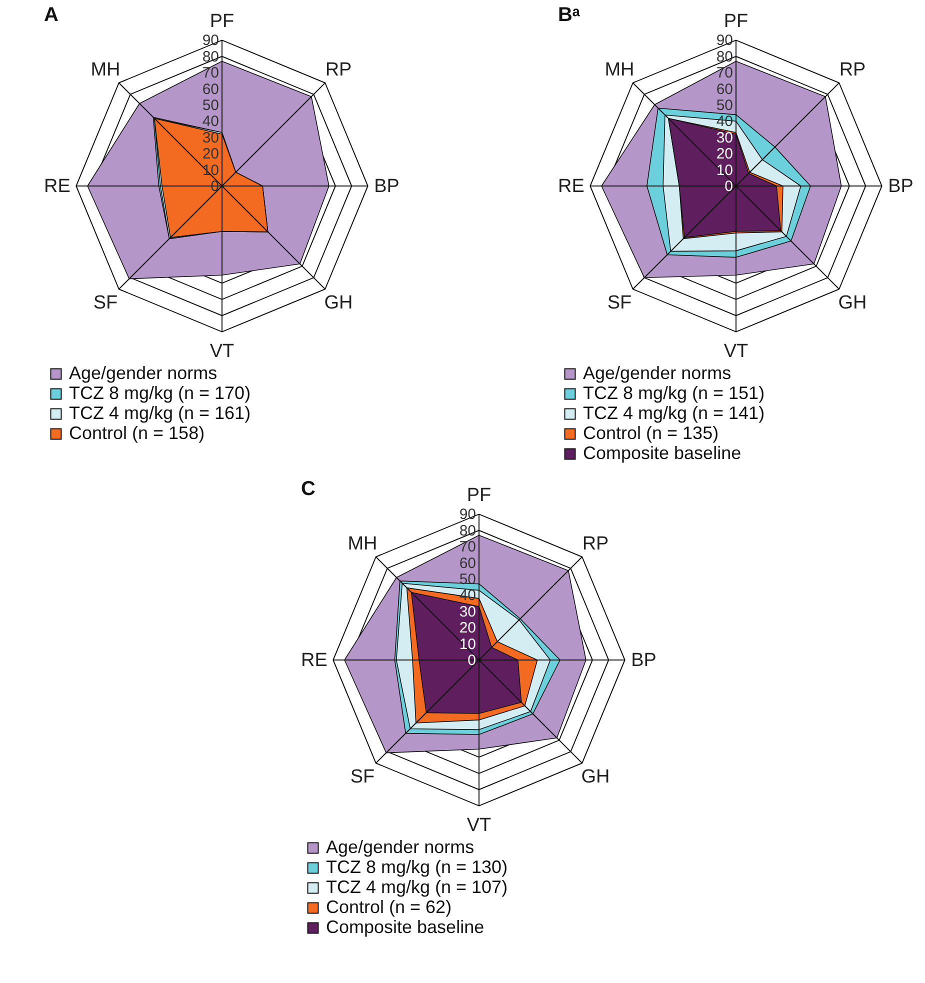 The image size is (925, 983). I want to click on legend-label: TCZ 4 mg/kg (n = 107), so click(417, 887).